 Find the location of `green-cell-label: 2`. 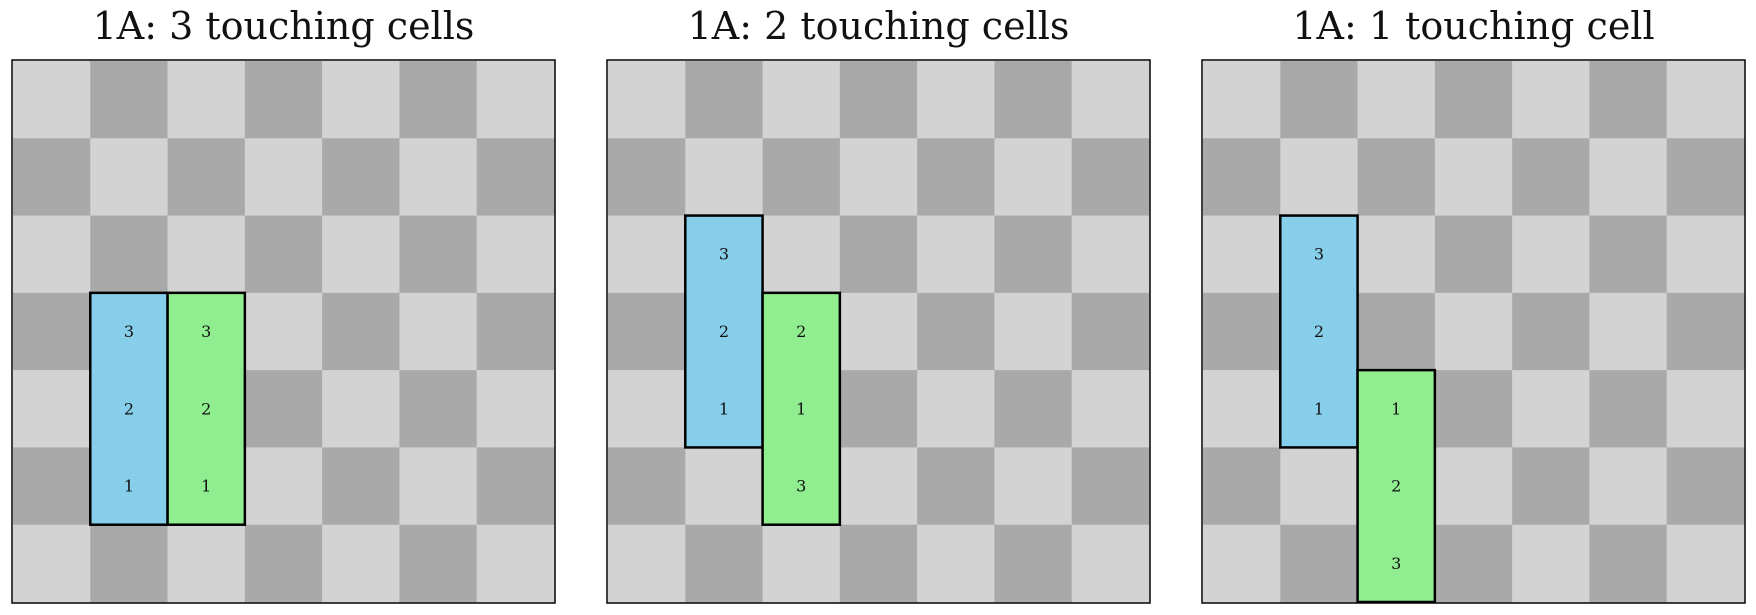

green-cell-label: 2 is located at coordinates (1396, 486).